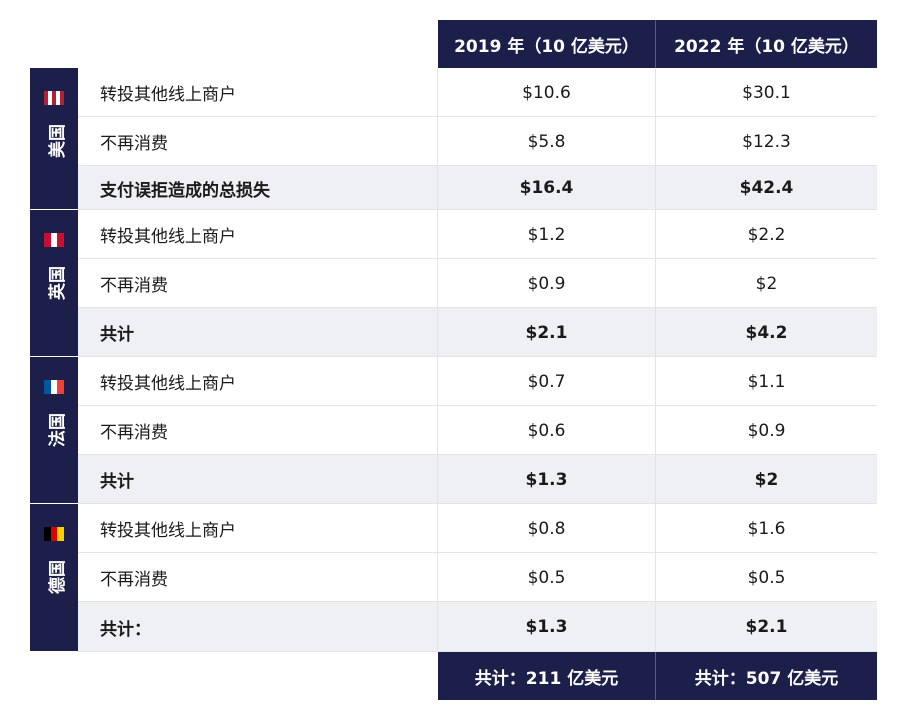  Describe the element at coordinates (58, 430) in the screenshot. I see `country-name: 法国` at that location.